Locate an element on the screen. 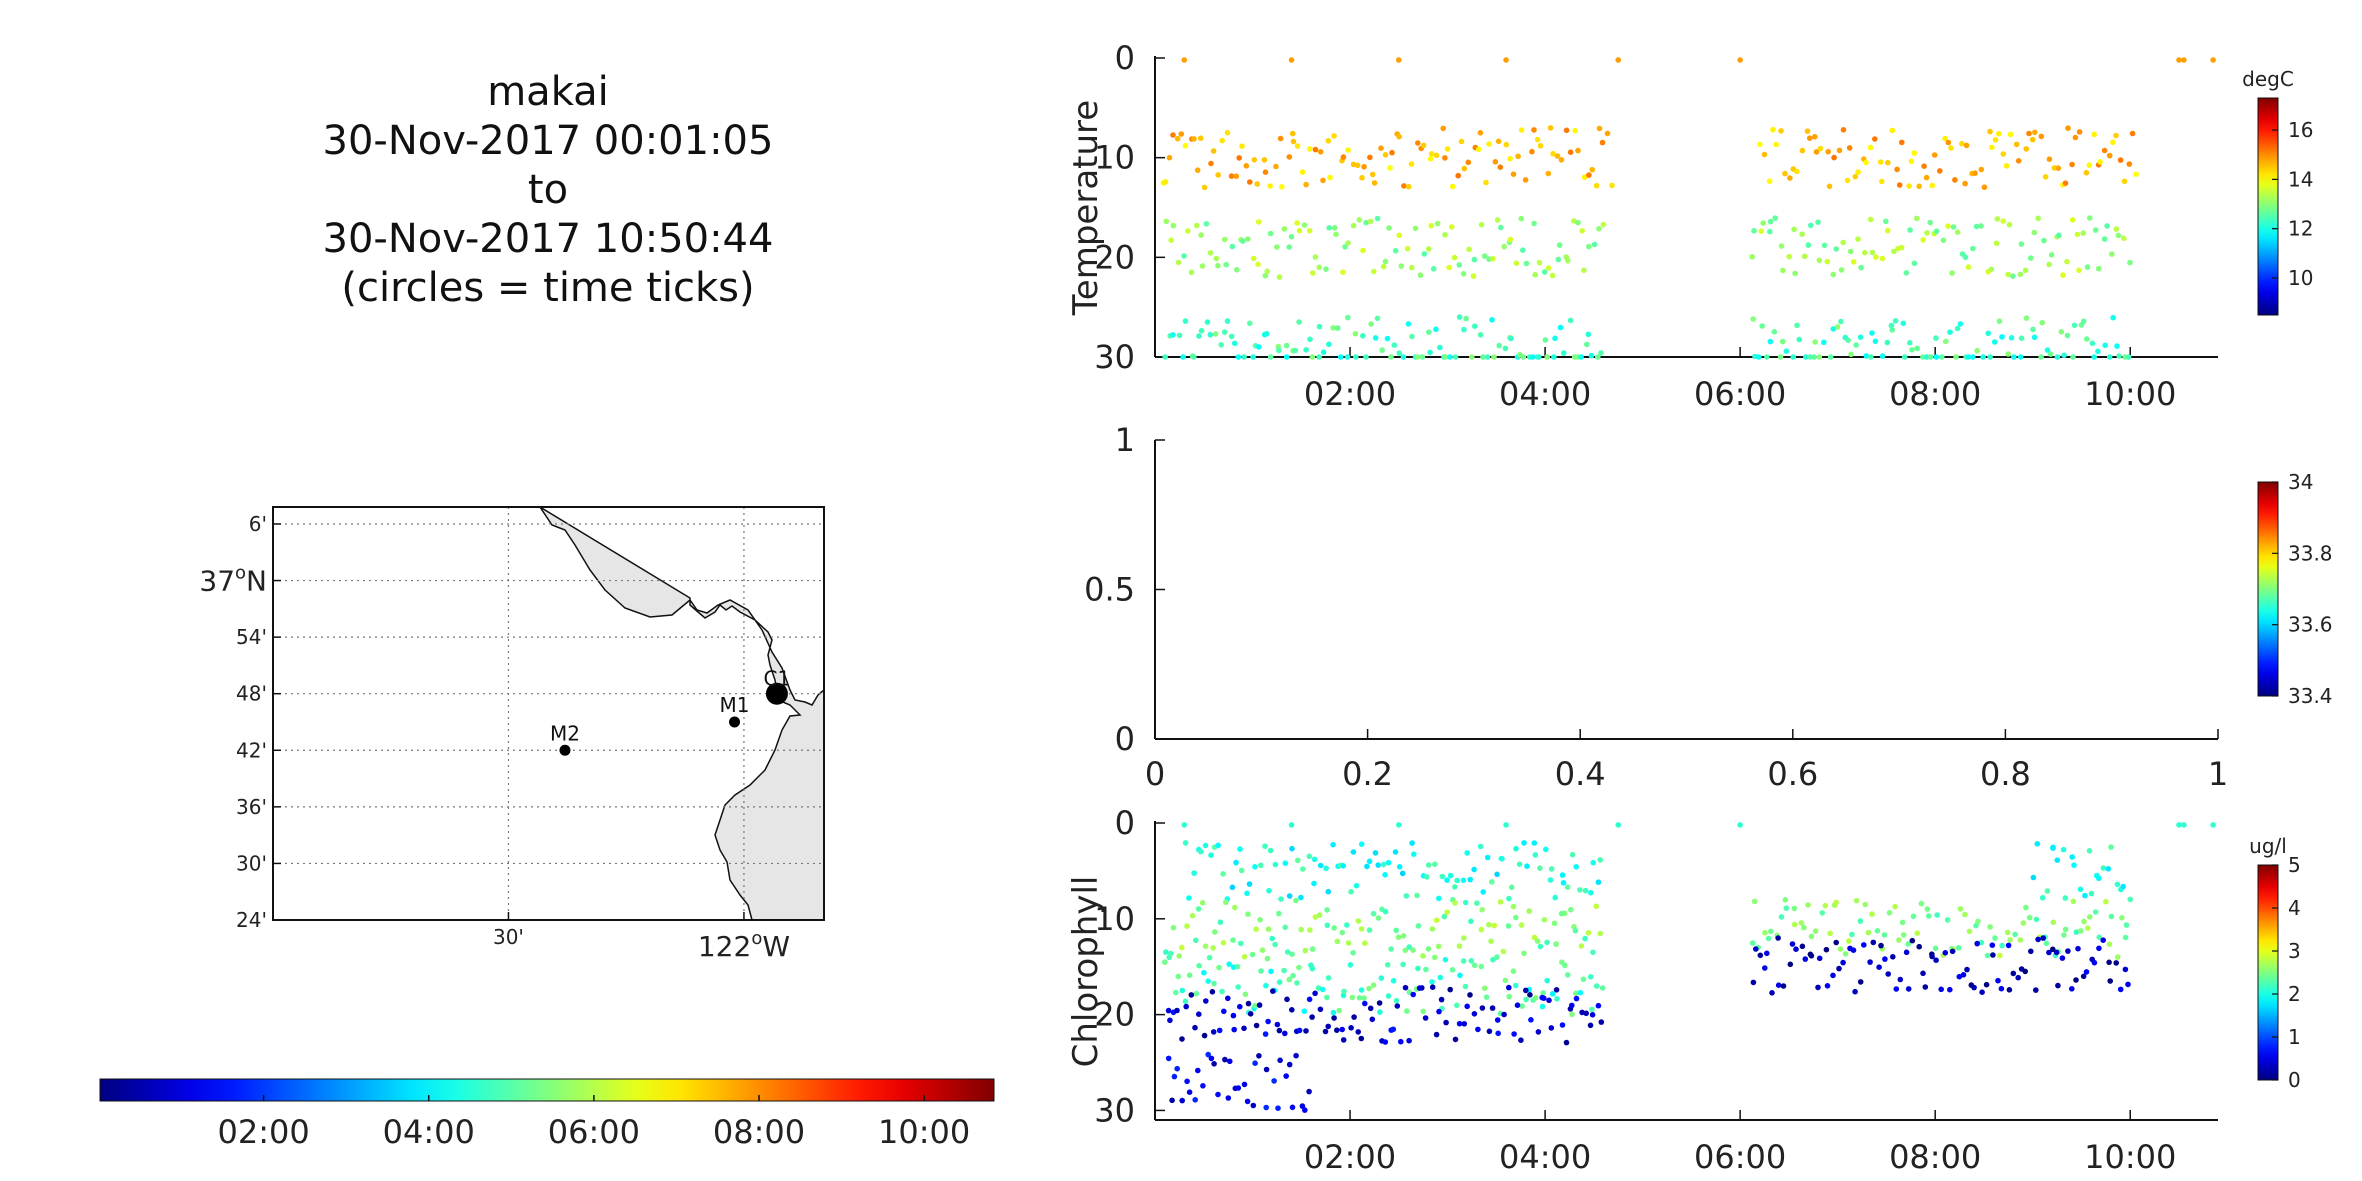 This screenshot has width=2362, height=1181. map-lat-label: 48' is located at coordinates (251, 694).